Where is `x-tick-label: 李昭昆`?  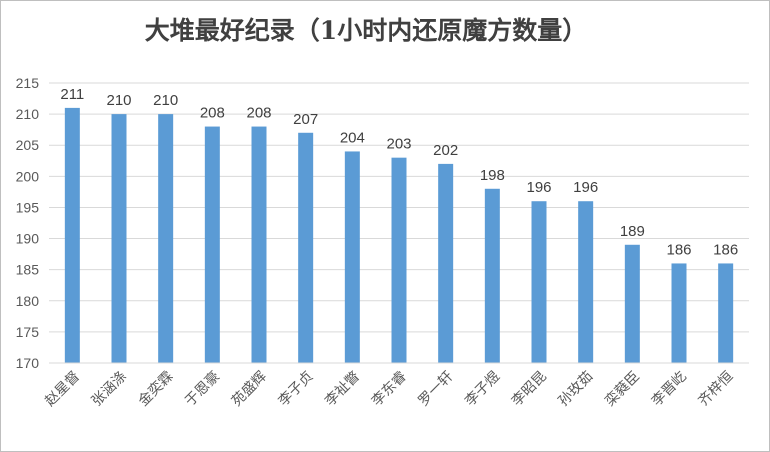 x-tick-label: 李昭昆 is located at coordinates (529, 389).